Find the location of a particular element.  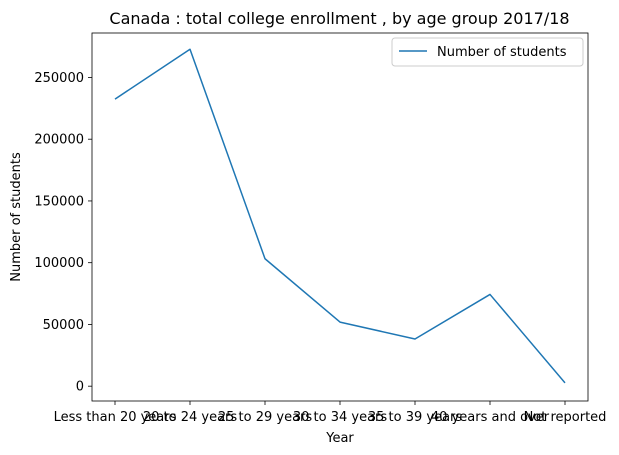

x-axis-label: Year is located at coordinates (339, 438).